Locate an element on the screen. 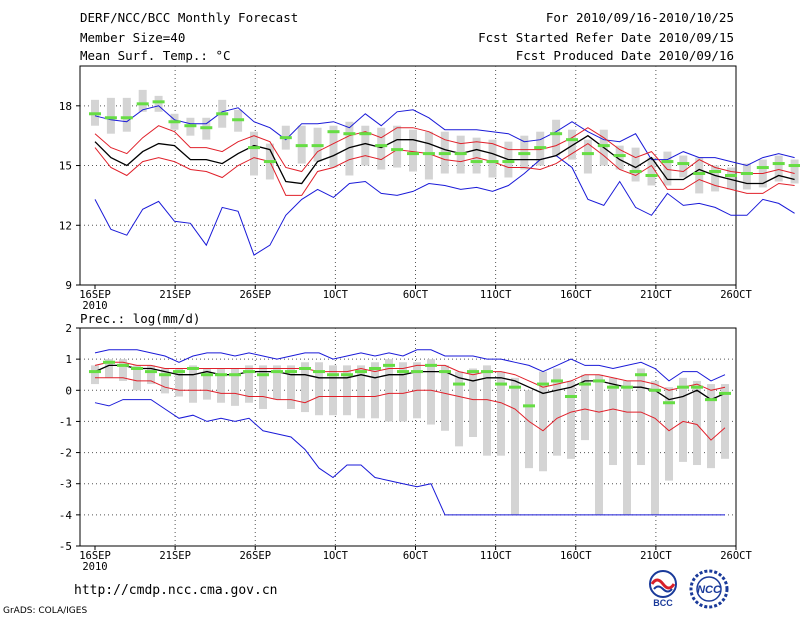 The width and height of the screenshot is (800, 618). x-tick-label: 11OCT is located at coordinates (496, 295).